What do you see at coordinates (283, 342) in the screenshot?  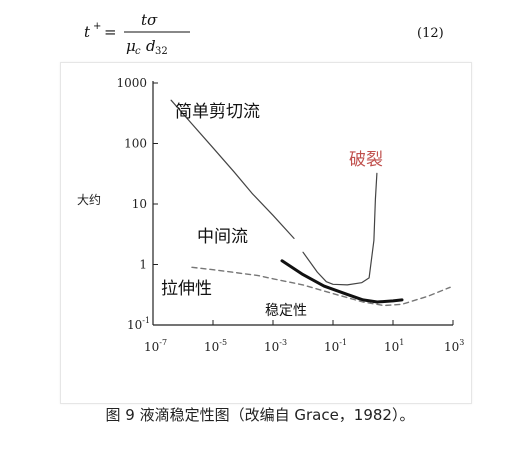 I see `x-tick-exponent: -3` at bounding box center [283, 342].